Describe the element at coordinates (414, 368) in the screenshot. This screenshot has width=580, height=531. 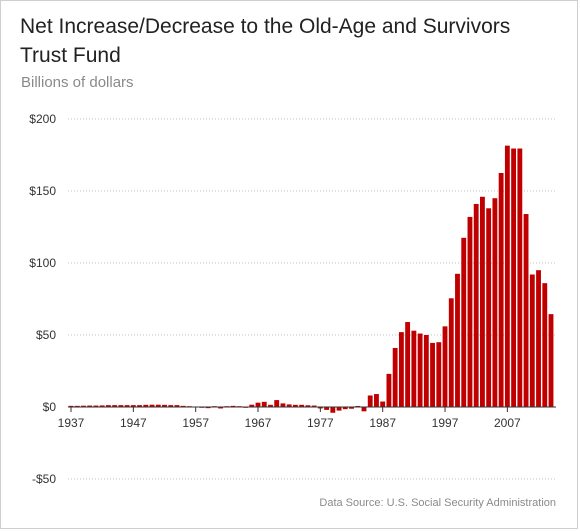
I see `bar-1992` at that location.